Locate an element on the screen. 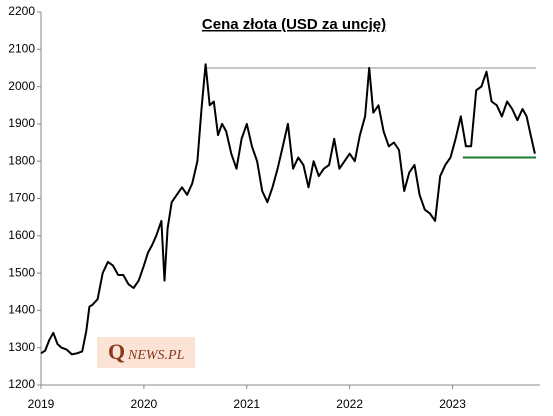 This screenshot has width=553, height=416. logo-q: Q is located at coordinates (116, 351).